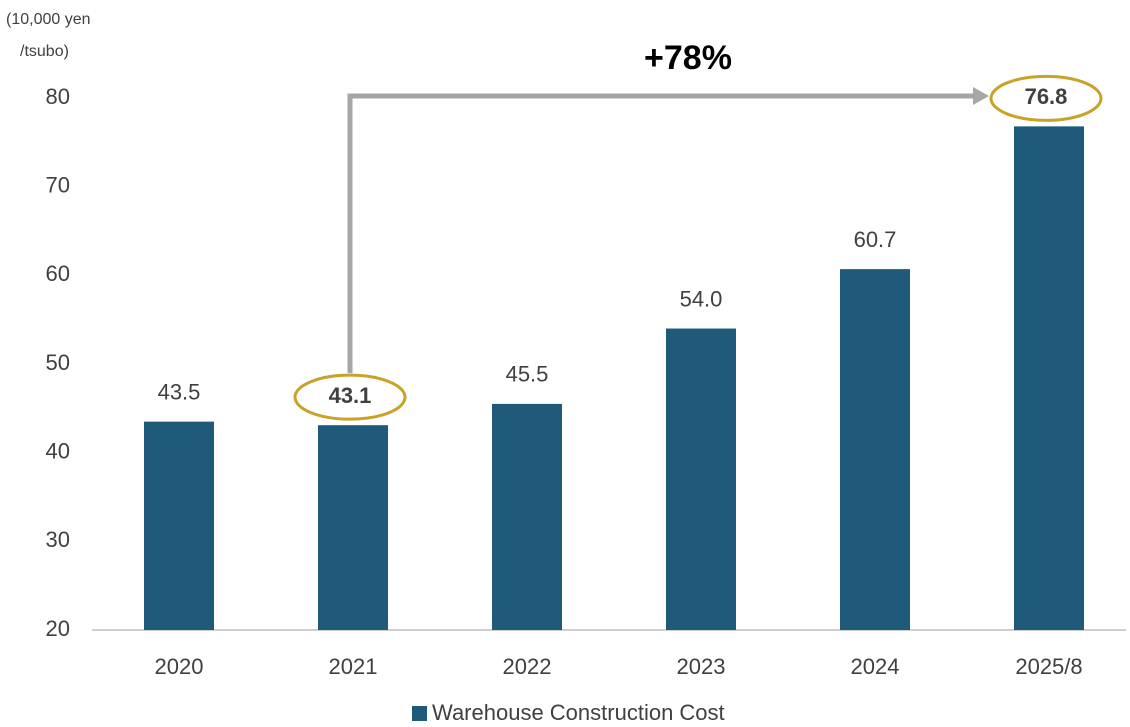 The height and width of the screenshot is (727, 1130). What do you see at coordinates (44, 51) in the screenshot?
I see `y-axis-label: /tsubo)` at bounding box center [44, 51].